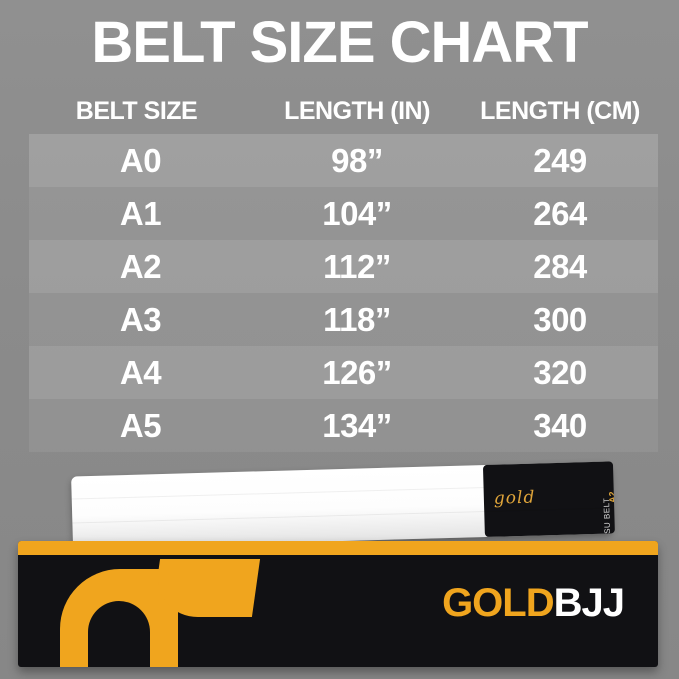 The height and width of the screenshot is (679, 679). Describe the element at coordinates (140, 213) in the screenshot. I see `cell-belt-size: A1` at that location.